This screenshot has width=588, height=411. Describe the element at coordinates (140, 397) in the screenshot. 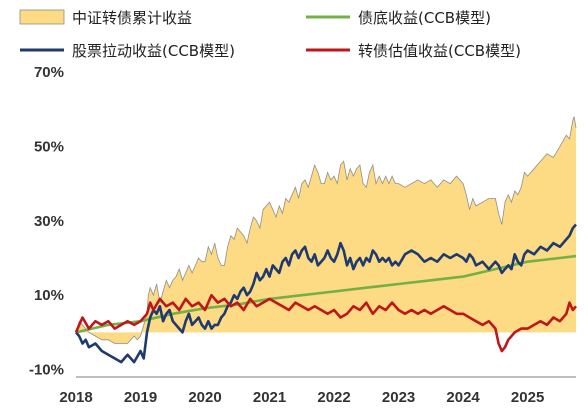

I see `x-tick-label: 2019` at that location.